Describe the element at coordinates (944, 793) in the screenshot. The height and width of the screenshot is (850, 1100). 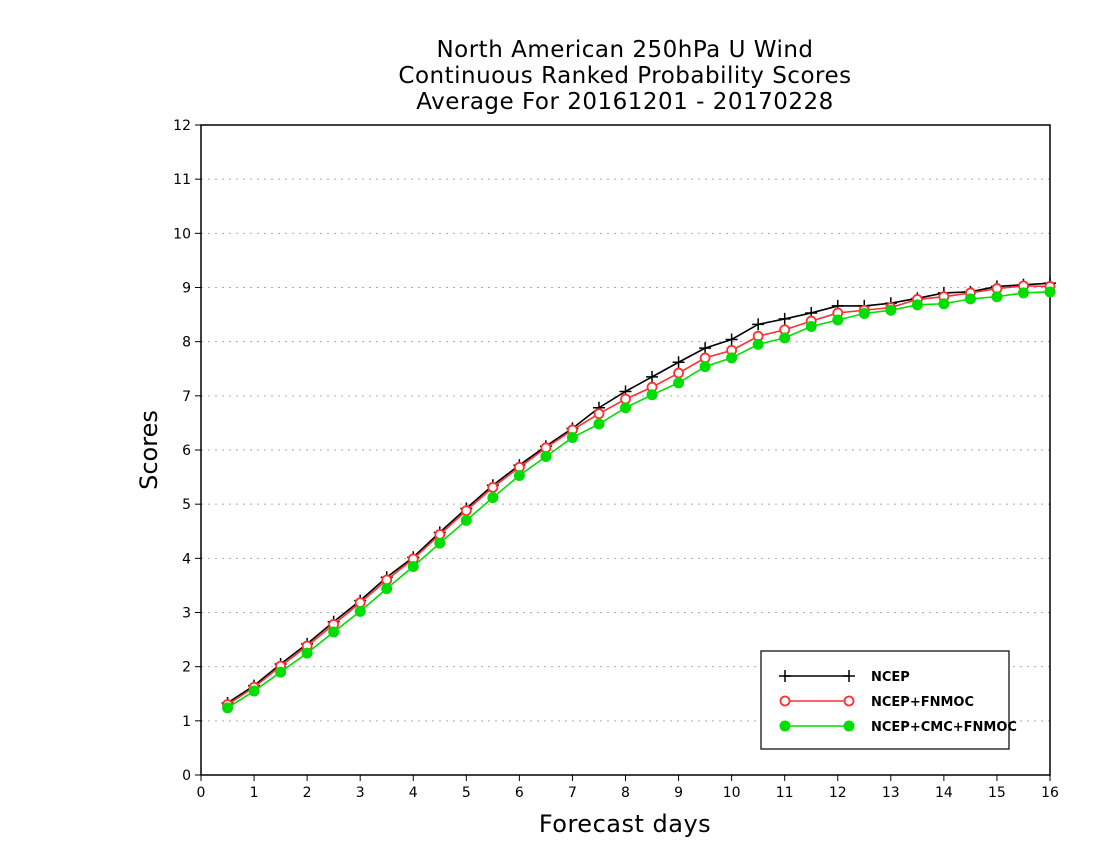
I see `x-tick-label: 14` at that location.